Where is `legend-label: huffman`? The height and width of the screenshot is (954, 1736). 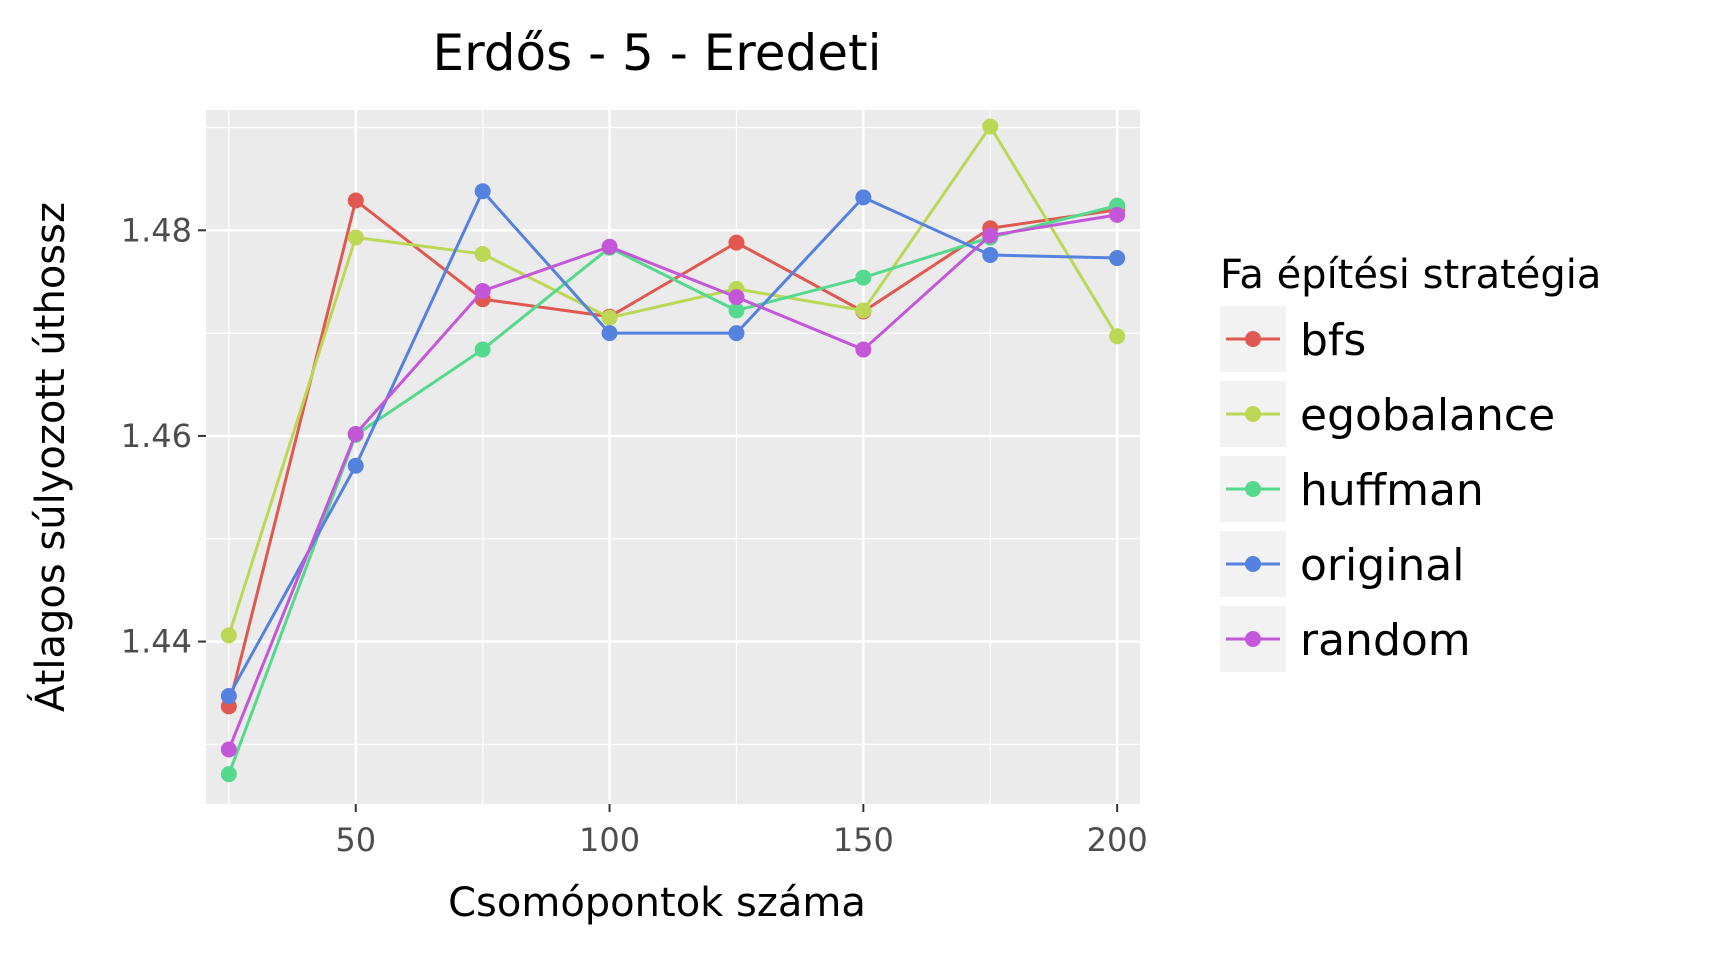
legend-label: huffman is located at coordinates (1392, 490).